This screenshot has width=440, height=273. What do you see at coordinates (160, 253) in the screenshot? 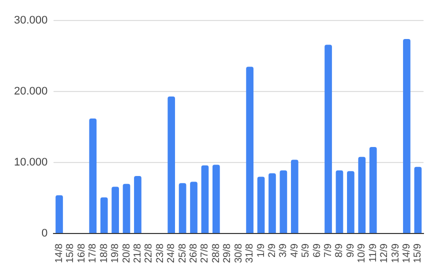
I see `x-tick-label: 23/8` at bounding box center [160, 253].